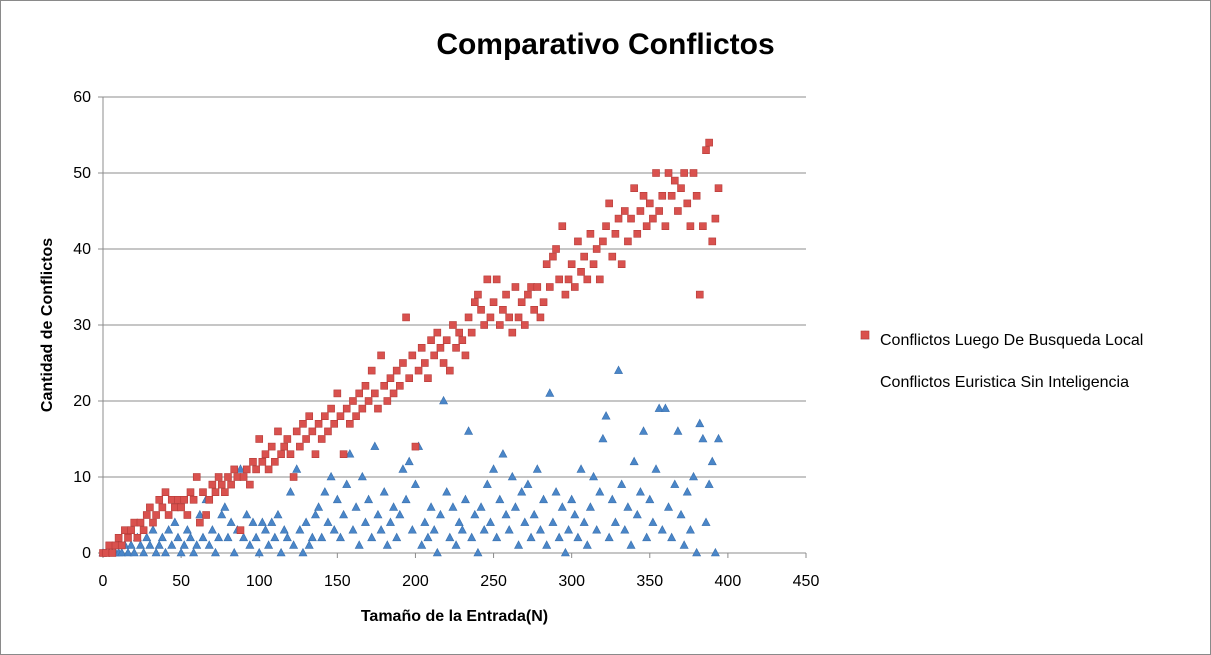 The image size is (1211, 655). Describe the element at coordinates (867, 360) in the screenshot. I see `square-marker-icon` at that location.